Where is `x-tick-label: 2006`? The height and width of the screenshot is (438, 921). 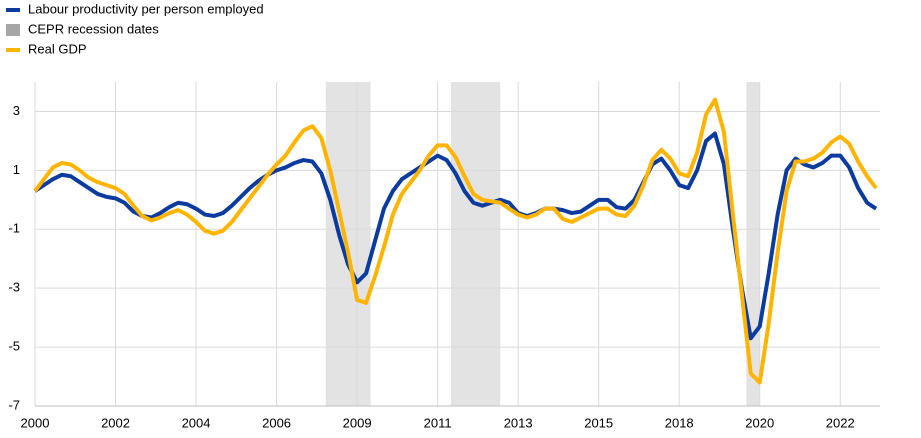 x-tick-label: 2006 is located at coordinates (276, 422).